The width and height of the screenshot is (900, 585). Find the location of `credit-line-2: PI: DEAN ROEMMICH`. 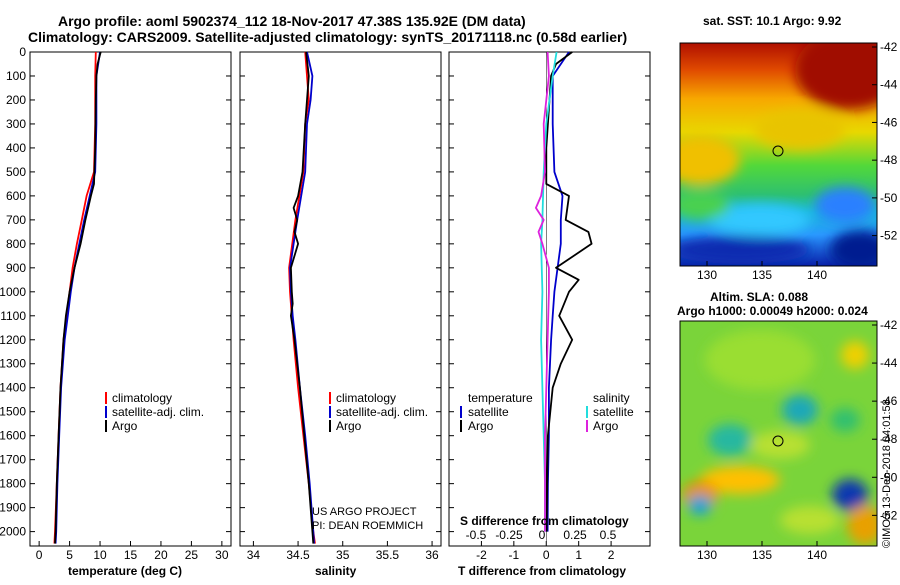

credit-line-2: PI: DEAN ROEMMICH is located at coordinates (367, 526).